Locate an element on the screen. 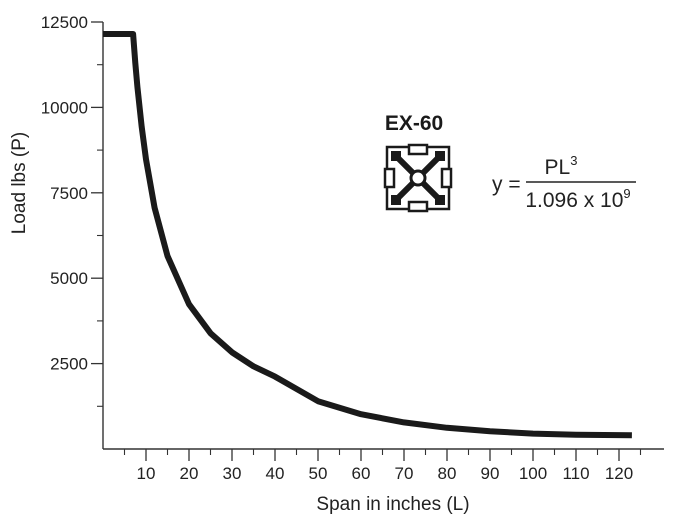  x-tick-label: 120 is located at coordinates (619, 473).